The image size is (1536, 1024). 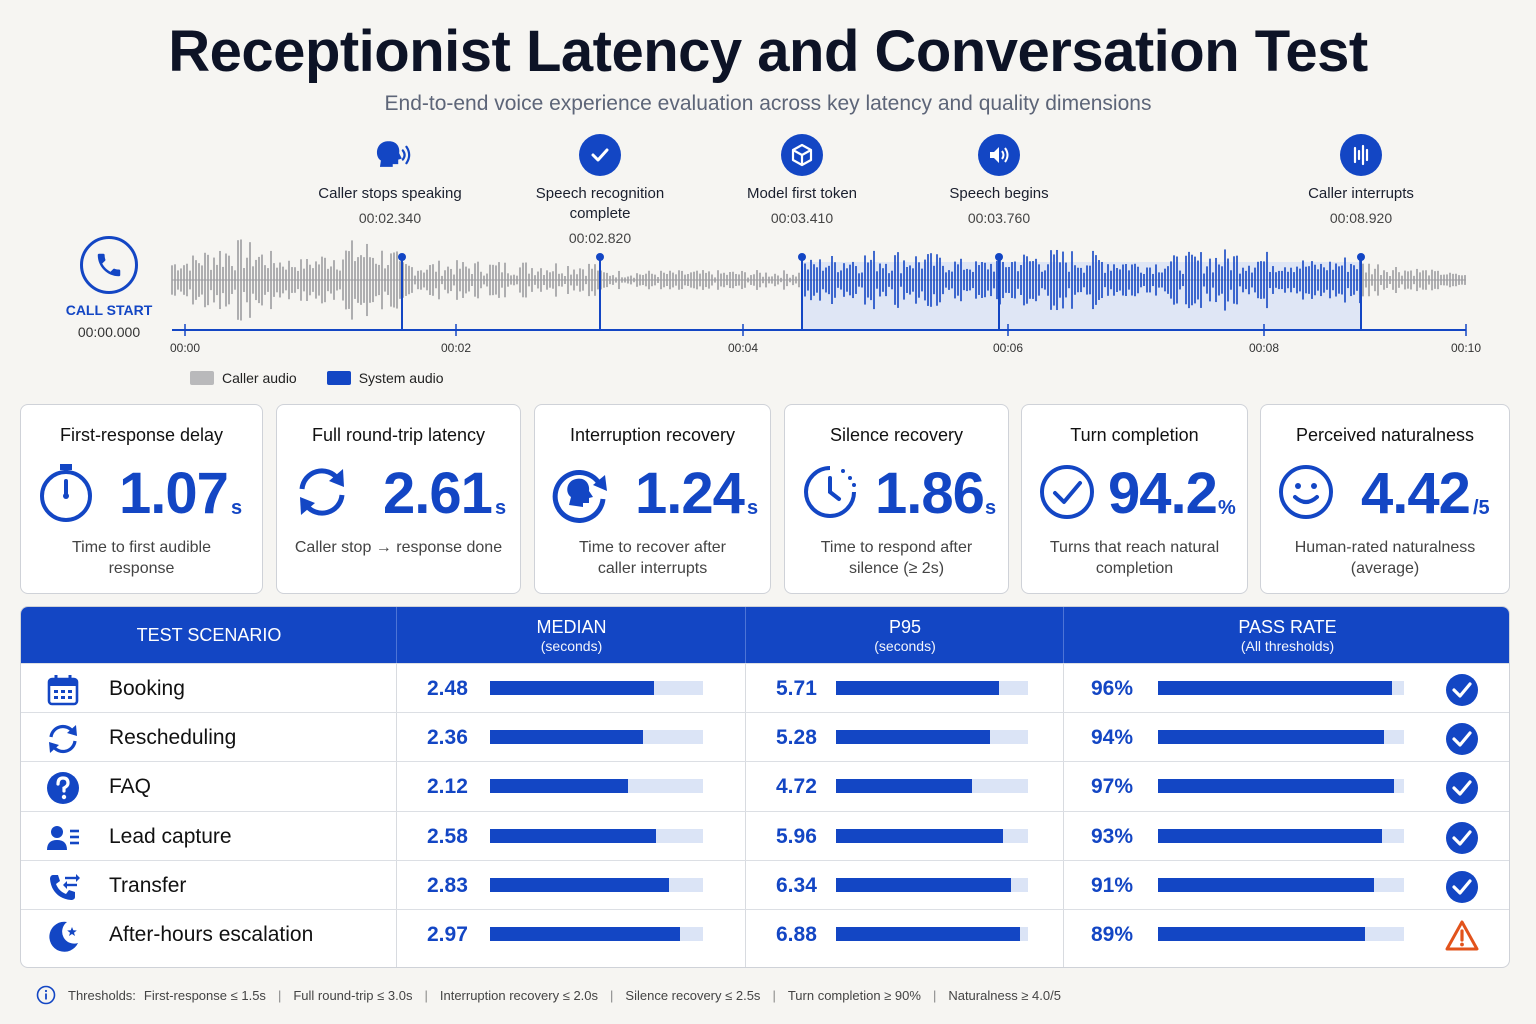 What do you see at coordinates (579, 496) in the screenshot?
I see `head-recover-icon` at bounding box center [579, 496].